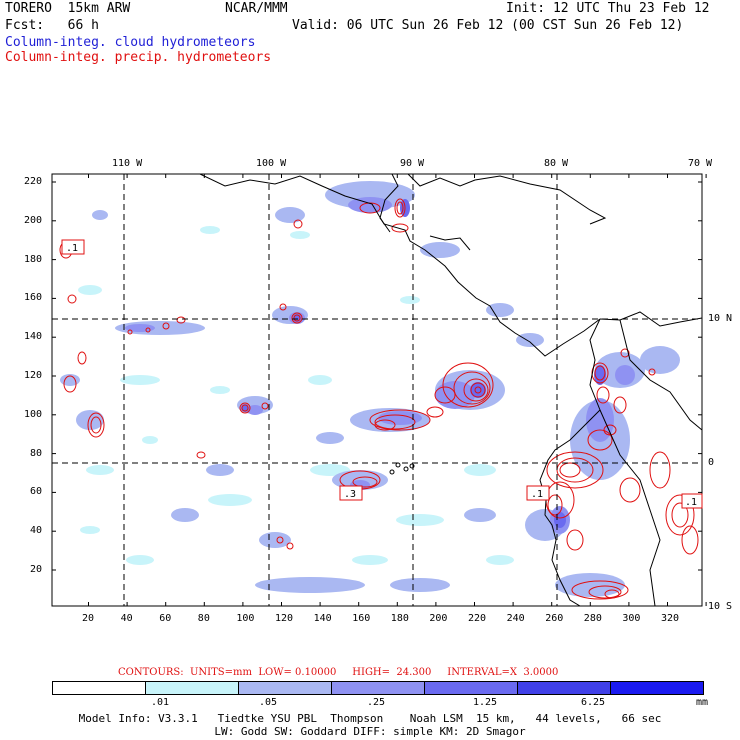 The image size is (740, 740). I want to click on x-tick-60: 60, so click(165, 618).